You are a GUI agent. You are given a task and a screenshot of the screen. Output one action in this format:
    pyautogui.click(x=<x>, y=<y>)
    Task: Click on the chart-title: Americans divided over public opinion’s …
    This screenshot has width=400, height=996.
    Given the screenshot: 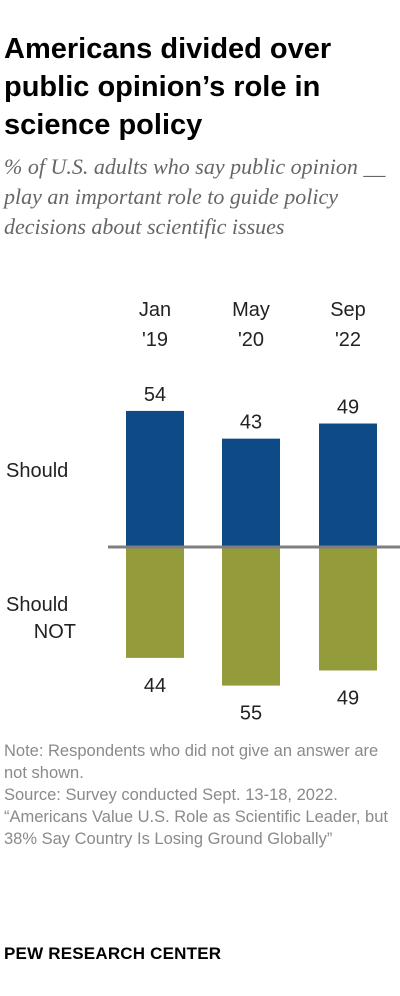 What is the action you would take?
    pyautogui.click(x=168, y=87)
    